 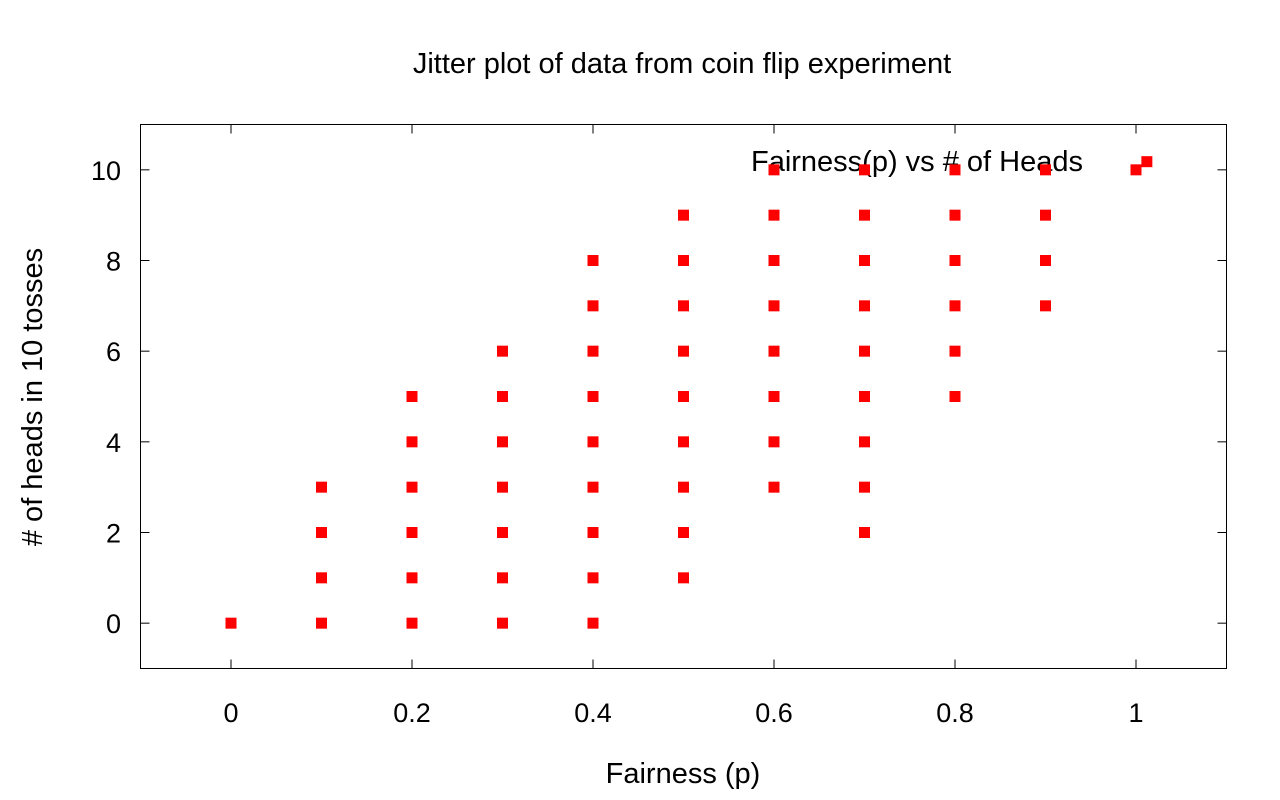 I want to click on y-tick-label: 4, so click(x=113, y=443).